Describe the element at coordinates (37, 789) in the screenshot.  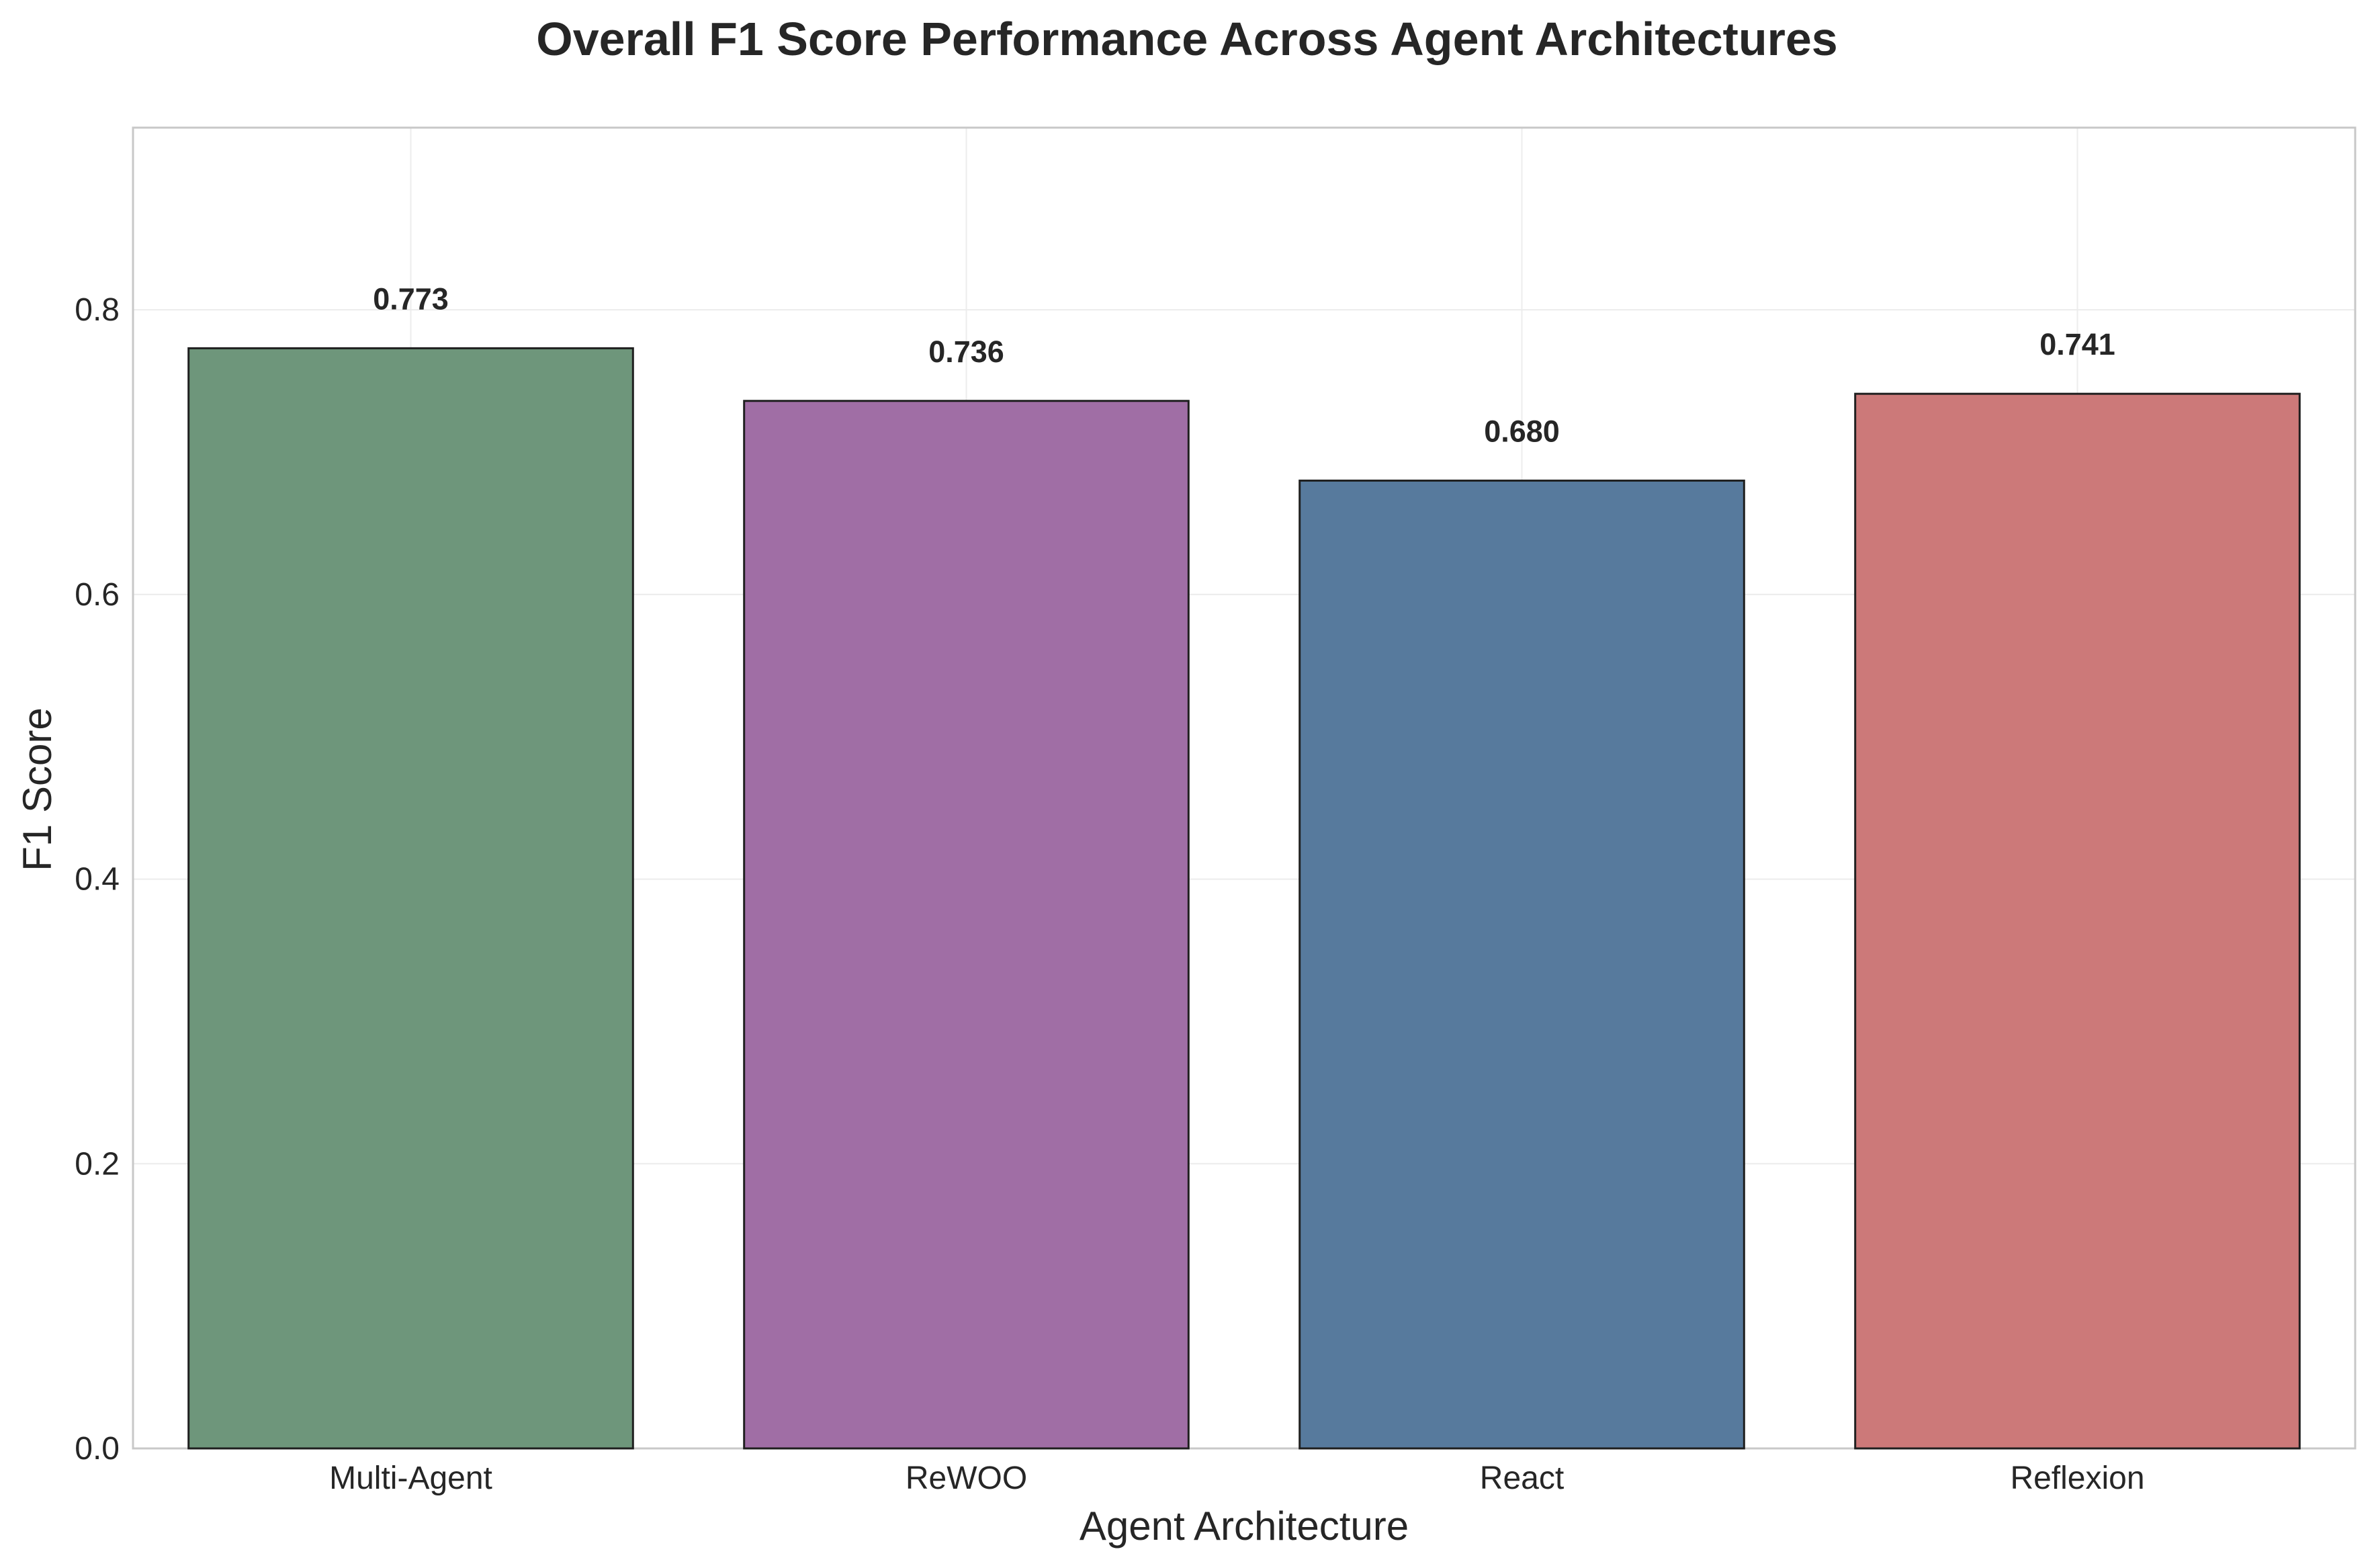
I see `y-axis-label: F1 Score` at that location.